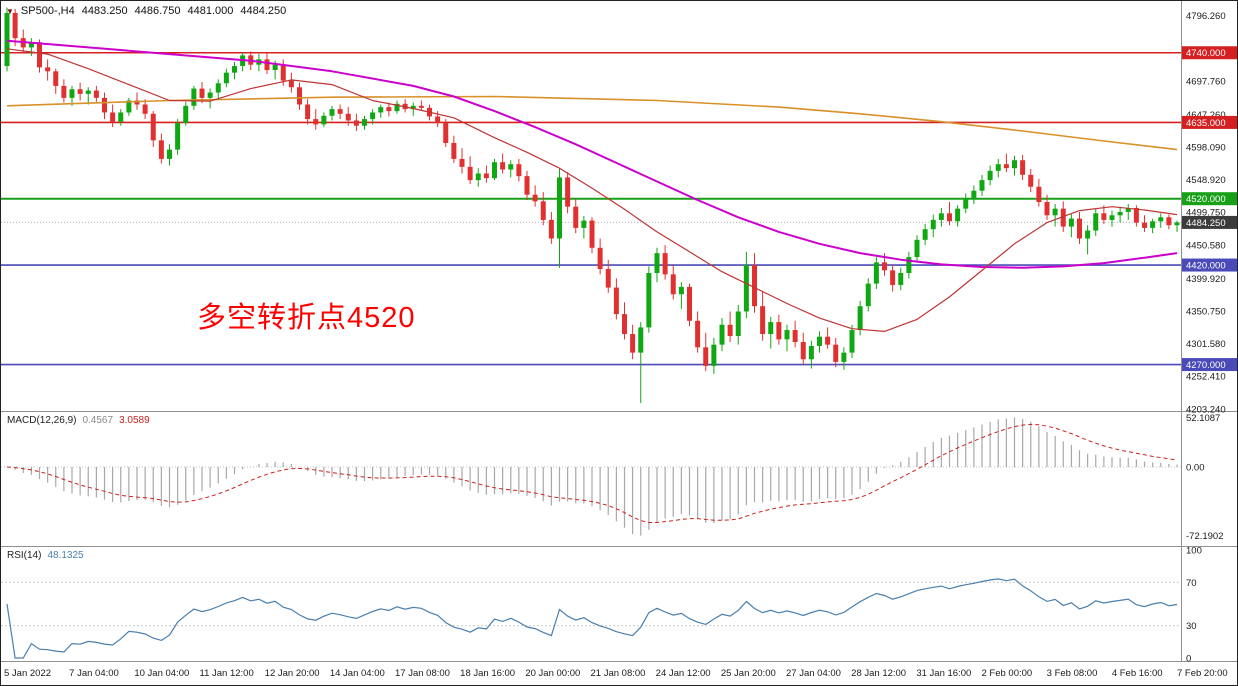 Image resolution: width=1238 pixels, height=686 pixels. I want to click on ohlc-open: 4483.250, so click(104, 11).